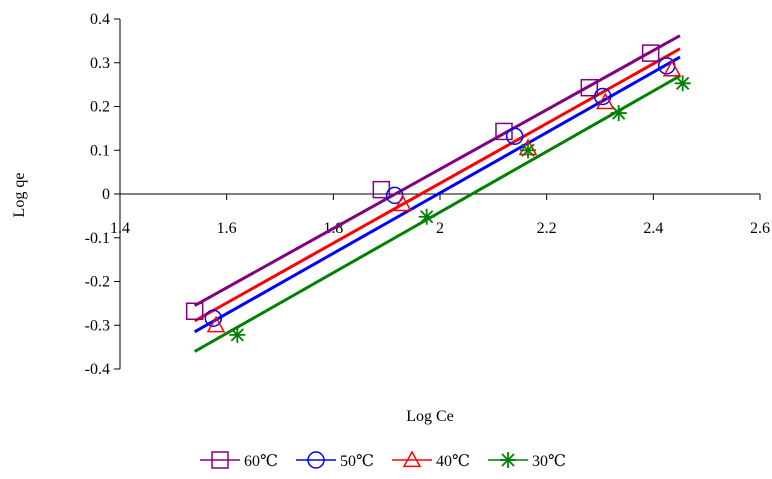 The width and height of the screenshot is (772, 479). I want to click on legend-item: 30℃, so click(527, 461).